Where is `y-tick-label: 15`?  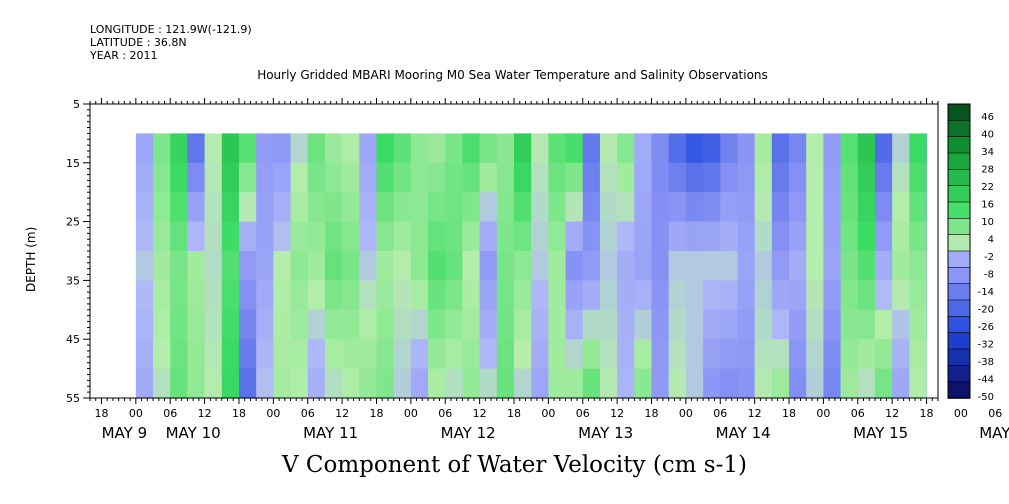 y-tick-label: 15 is located at coordinates (73, 163).